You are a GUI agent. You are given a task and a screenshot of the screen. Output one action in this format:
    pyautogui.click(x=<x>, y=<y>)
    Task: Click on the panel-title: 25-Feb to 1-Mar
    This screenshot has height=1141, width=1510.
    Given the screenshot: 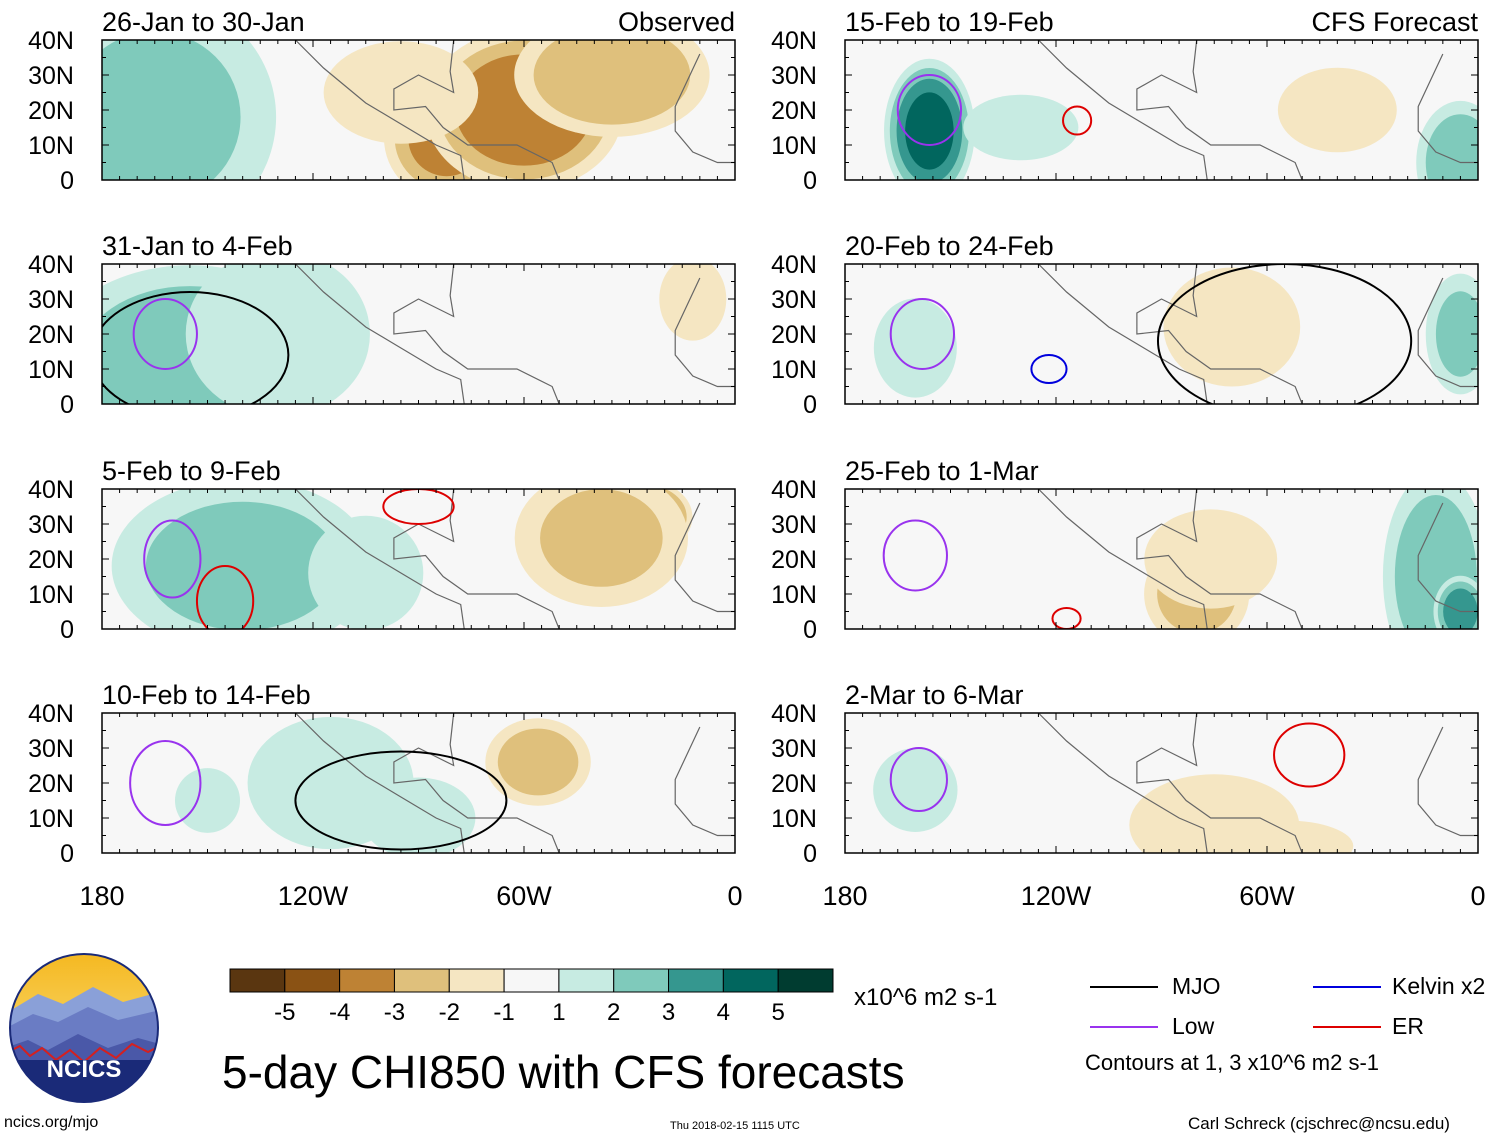 What is the action you would take?
    pyautogui.click(x=942, y=471)
    